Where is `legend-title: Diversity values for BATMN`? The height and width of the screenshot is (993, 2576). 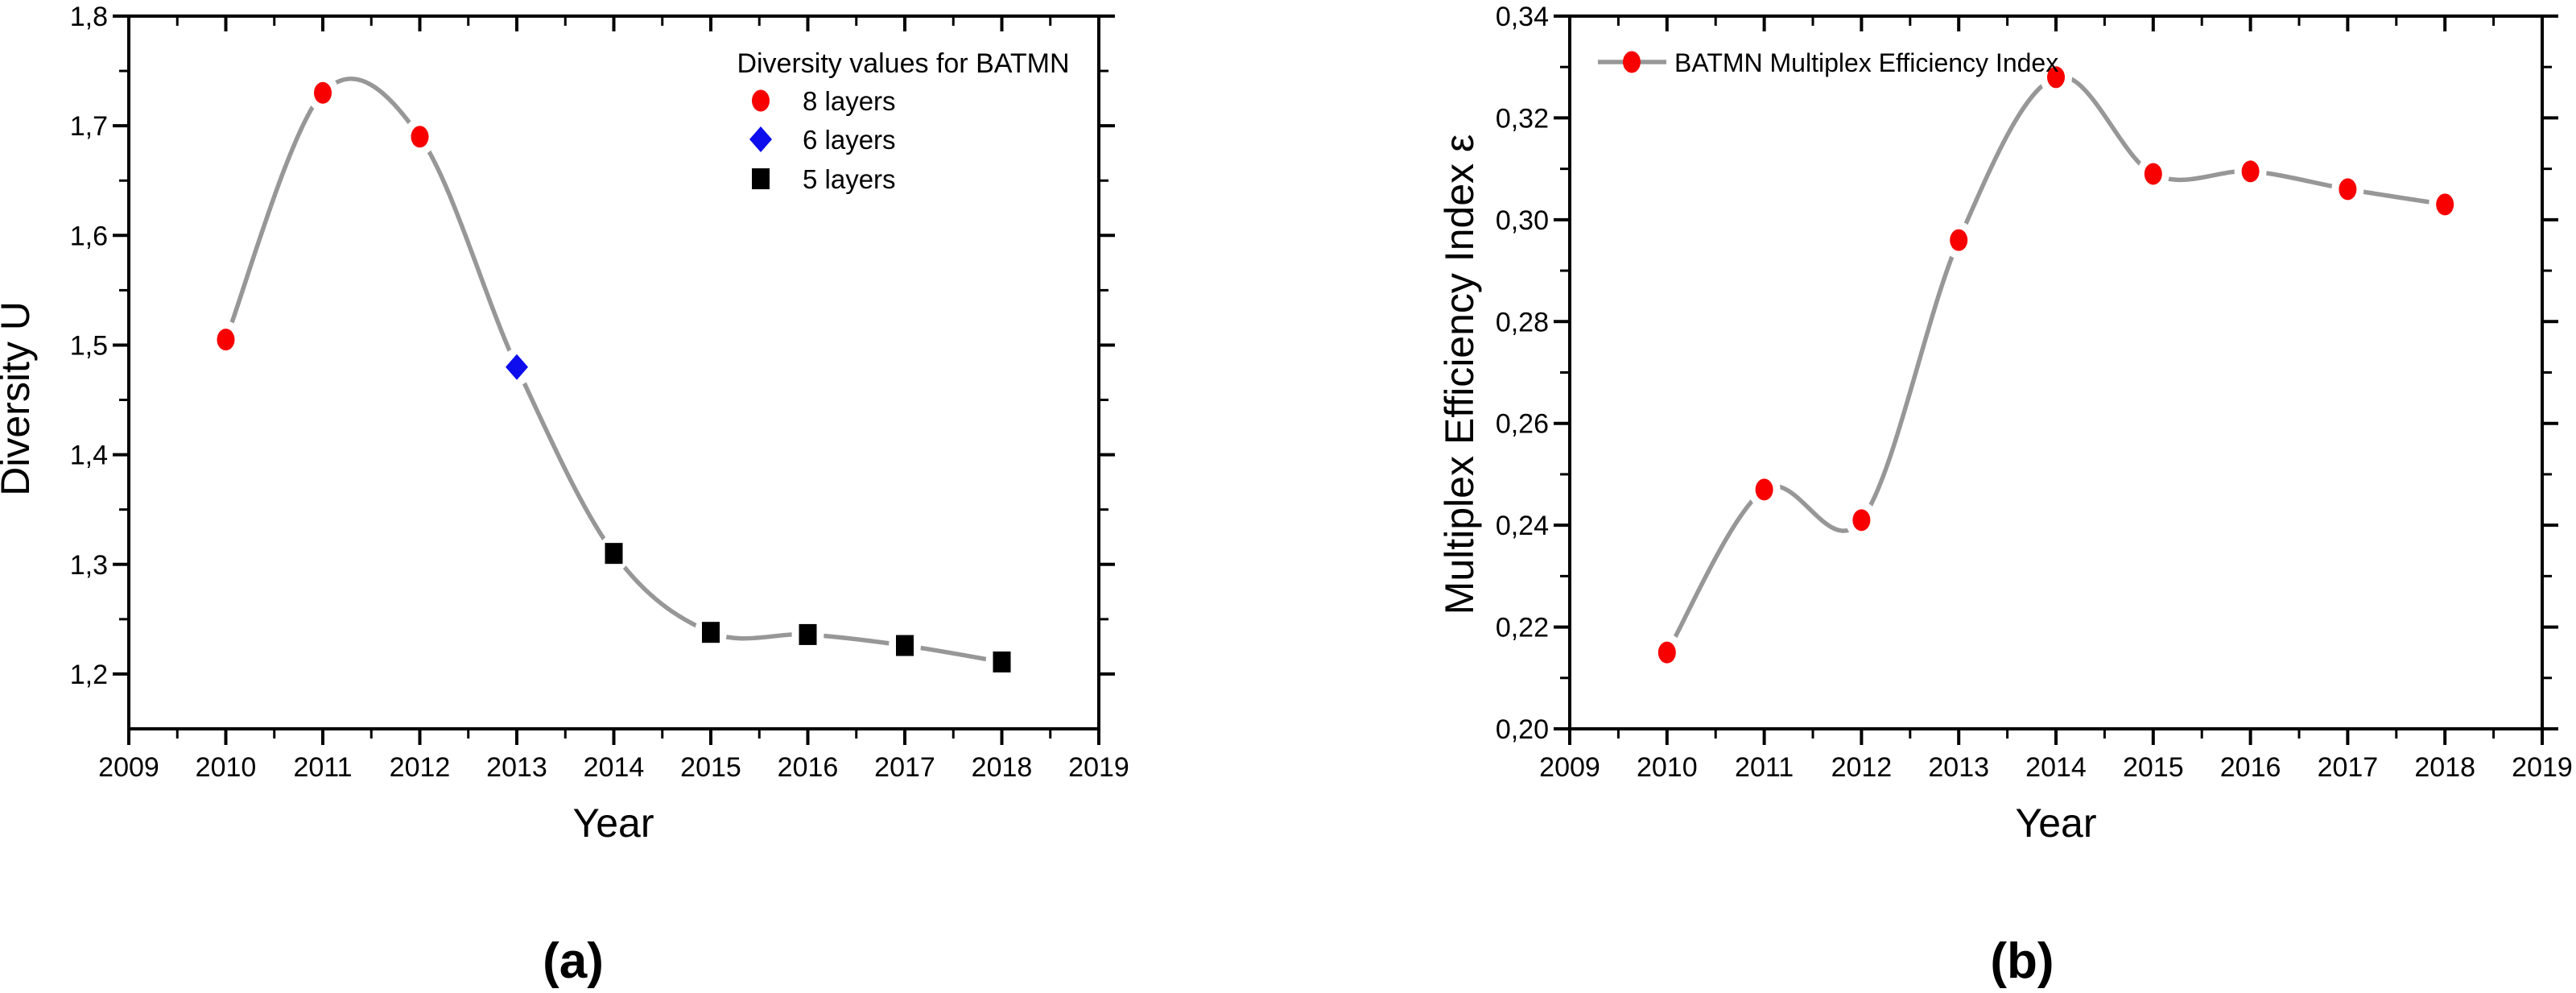 legend-title: Diversity values for BATMN is located at coordinates (903, 63).